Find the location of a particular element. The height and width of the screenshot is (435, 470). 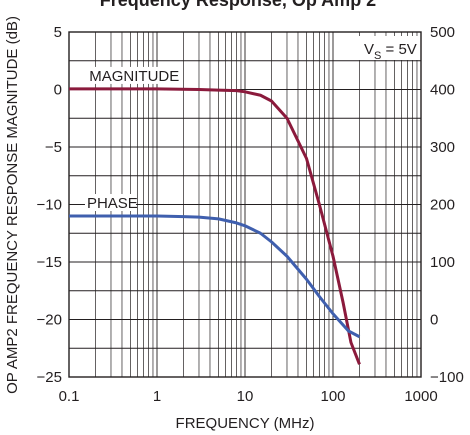

x-tick-label: 0.1 is located at coordinates (69, 396).